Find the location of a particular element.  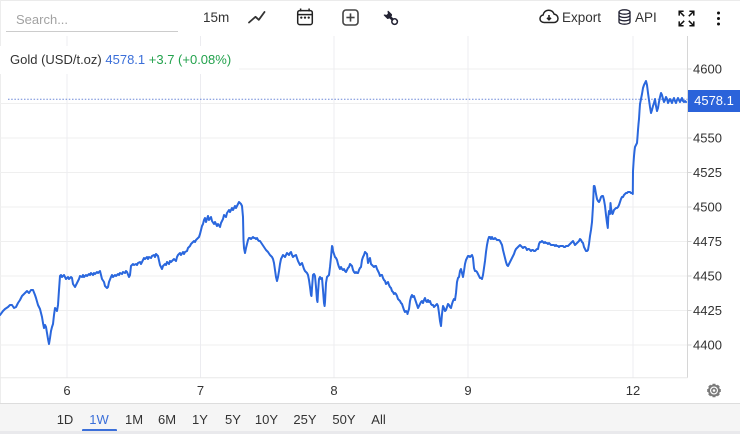

svg-text: 4600 is located at coordinates (707, 69).